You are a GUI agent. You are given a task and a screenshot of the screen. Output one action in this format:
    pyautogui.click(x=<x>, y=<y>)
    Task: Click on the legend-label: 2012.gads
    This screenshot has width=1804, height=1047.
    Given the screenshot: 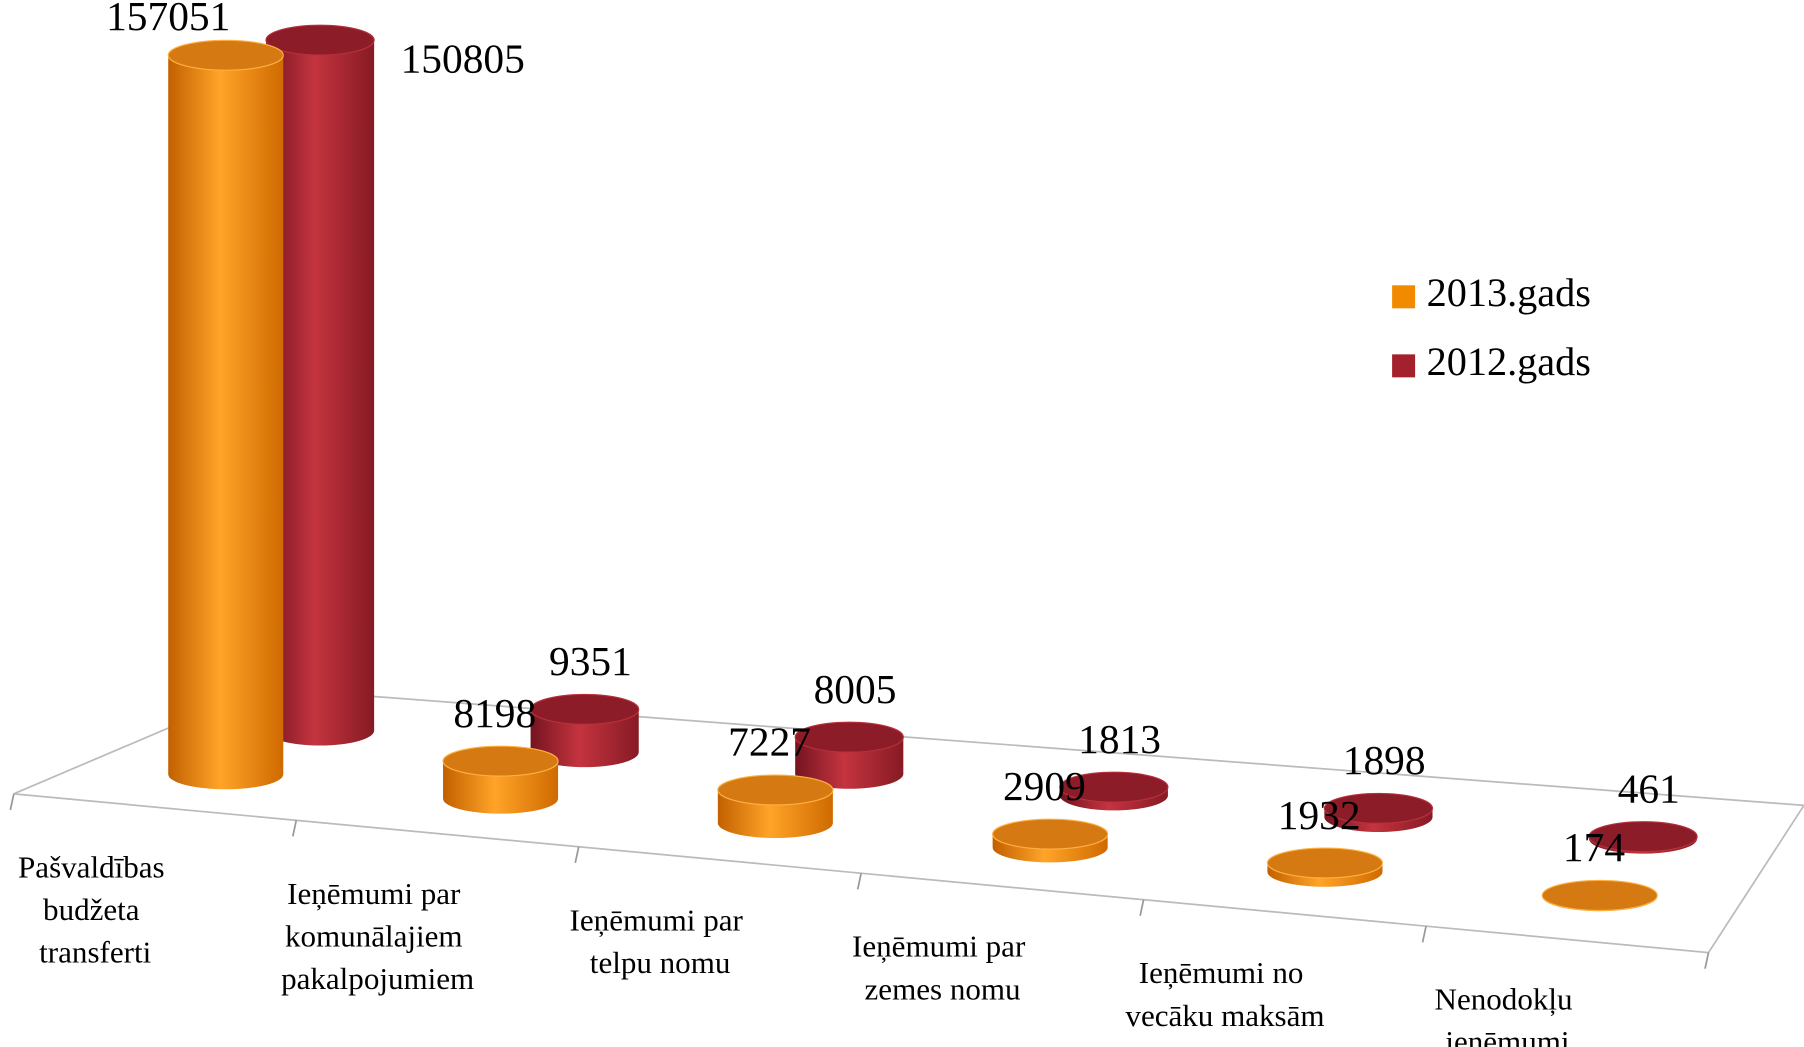 What is the action you would take?
    pyautogui.click(x=1509, y=361)
    